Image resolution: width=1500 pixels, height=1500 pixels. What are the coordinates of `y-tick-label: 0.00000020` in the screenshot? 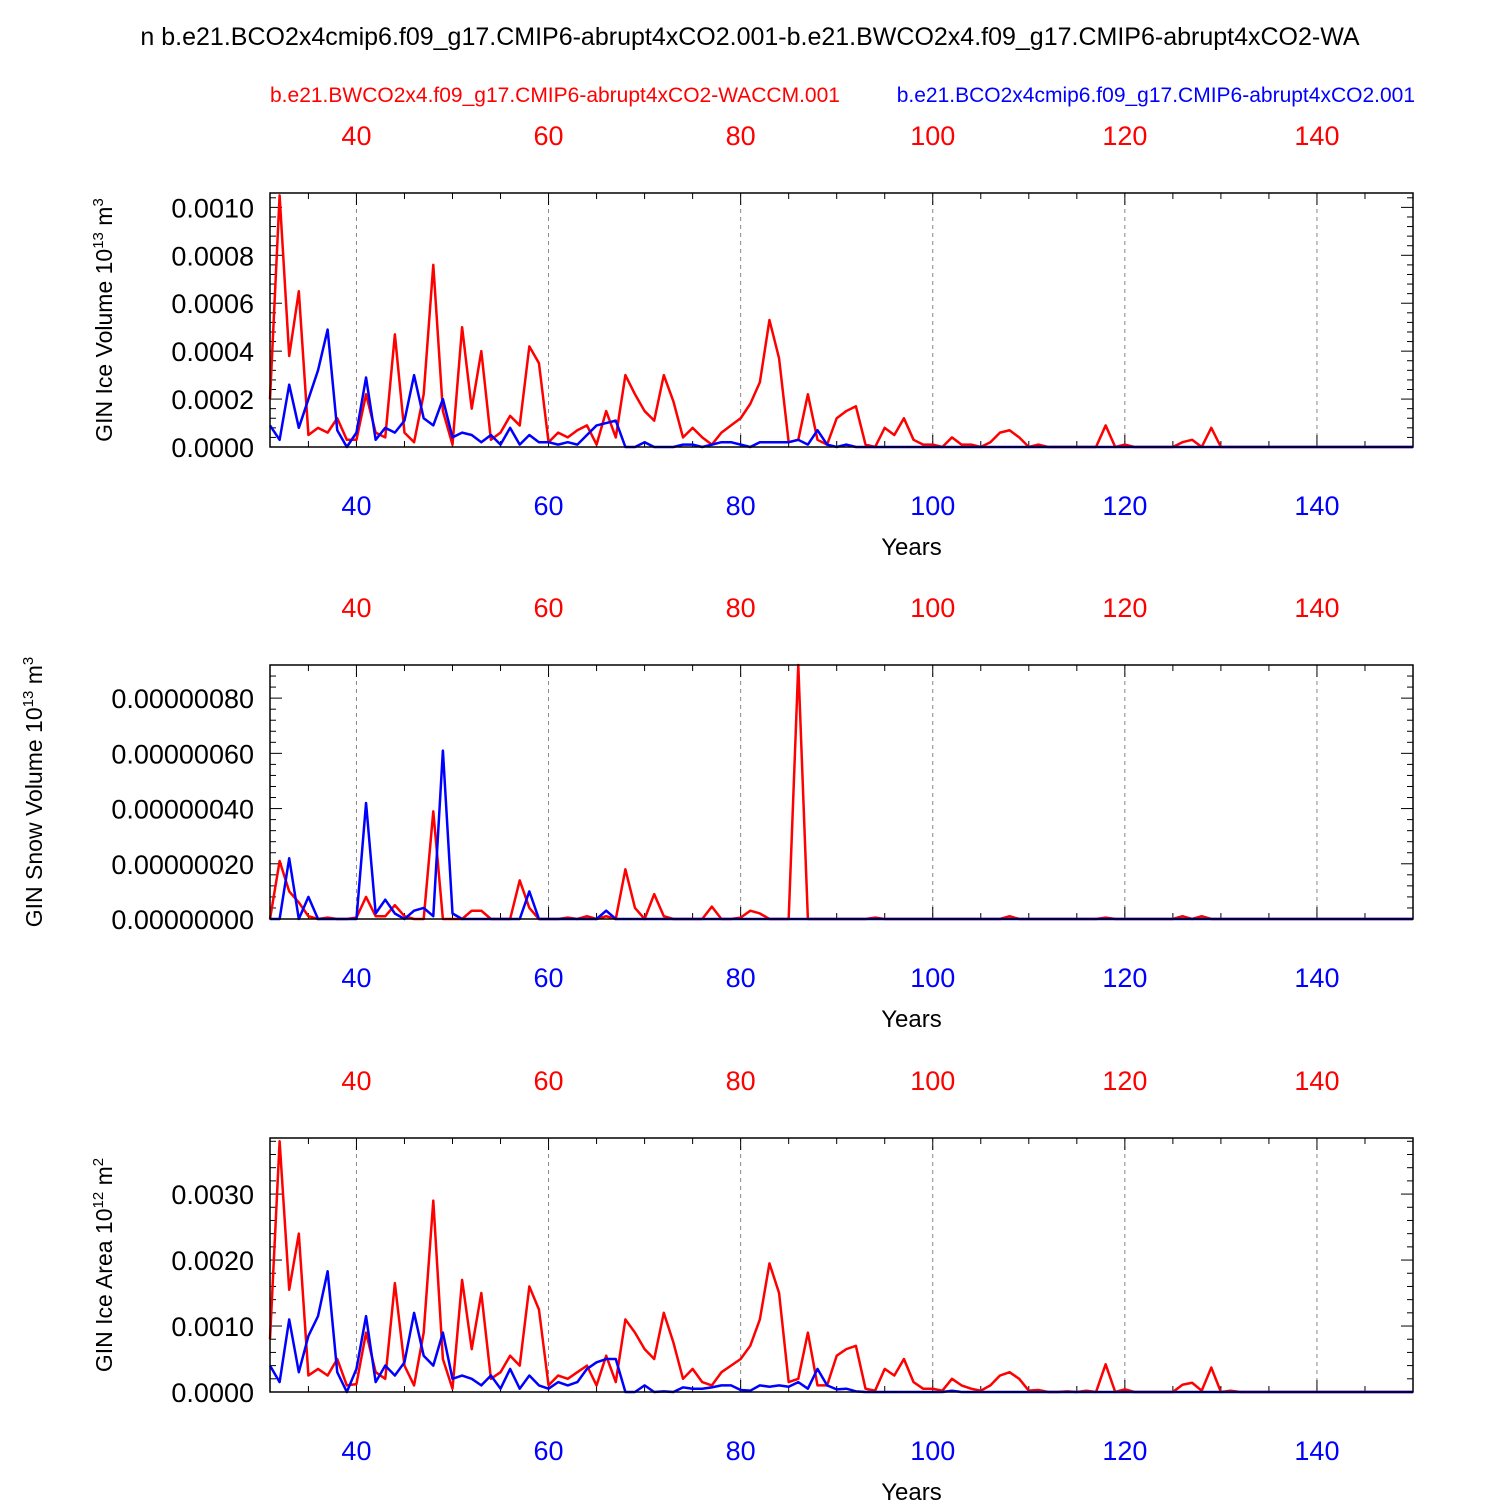 It's located at (182, 865).